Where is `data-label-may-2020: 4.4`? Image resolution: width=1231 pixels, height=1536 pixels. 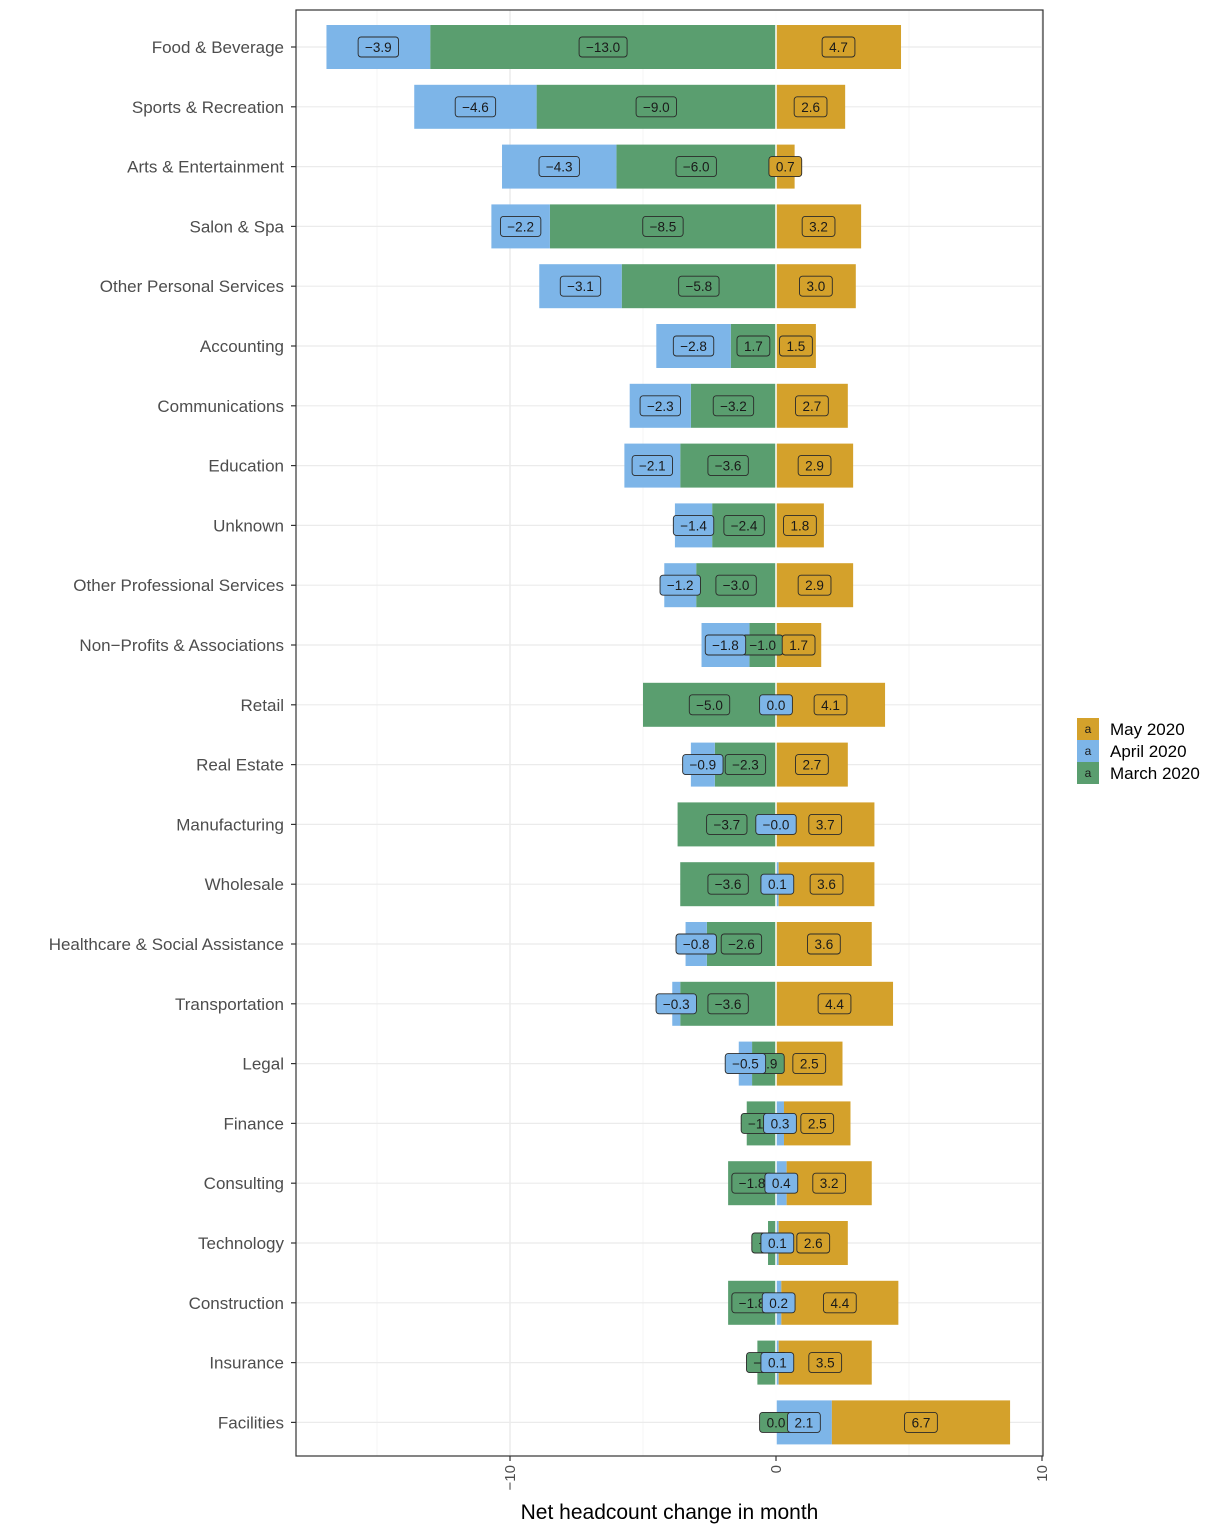
data-label-may-2020: 4.4 is located at coordinates (834, 1004).